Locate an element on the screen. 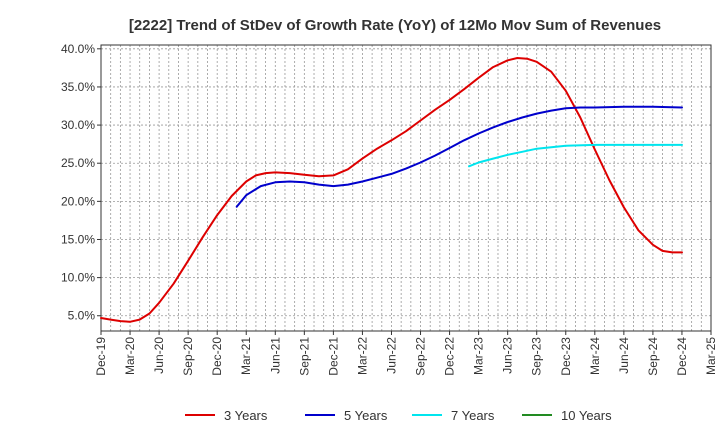 Image resolution: width=720 pixels, height=440 pixels. x-tick-label: Mar-22 is located at coordinates (362, 356).